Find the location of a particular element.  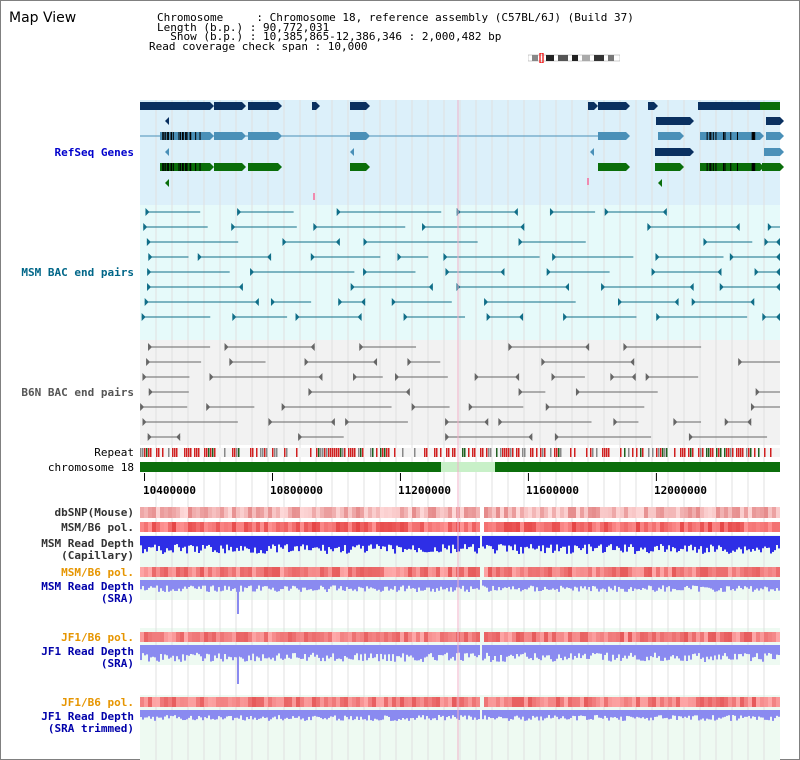

track-label-dbsnp: dbSNP(Mouse) is located at coordinates (94, 512).